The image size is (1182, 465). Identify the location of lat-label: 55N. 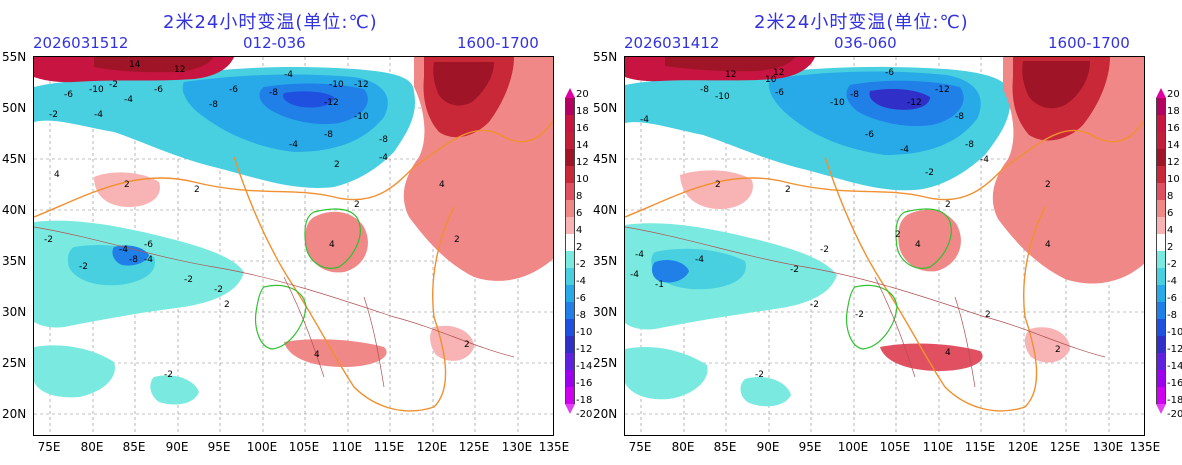
(605, 57).